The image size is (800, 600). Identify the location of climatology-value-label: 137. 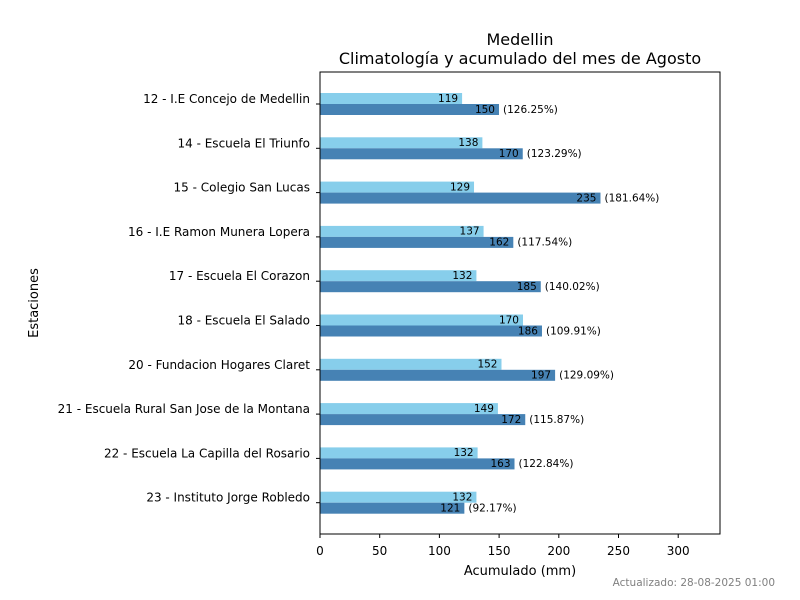
(470, 232).